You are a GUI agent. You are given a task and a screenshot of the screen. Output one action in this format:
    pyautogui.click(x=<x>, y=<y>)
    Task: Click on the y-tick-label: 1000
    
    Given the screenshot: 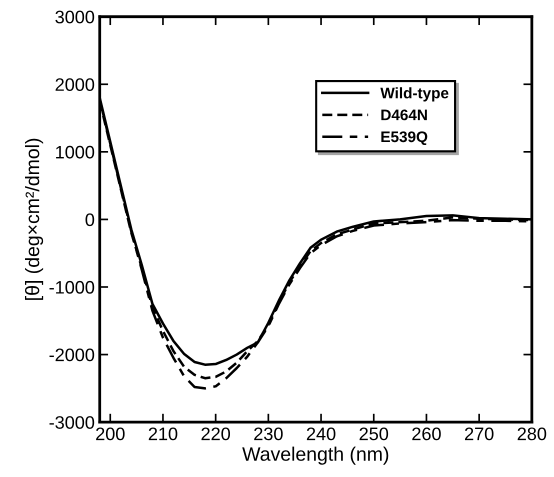 What is the action you would take?
    pyautogui.click(x=75, y=152)
    